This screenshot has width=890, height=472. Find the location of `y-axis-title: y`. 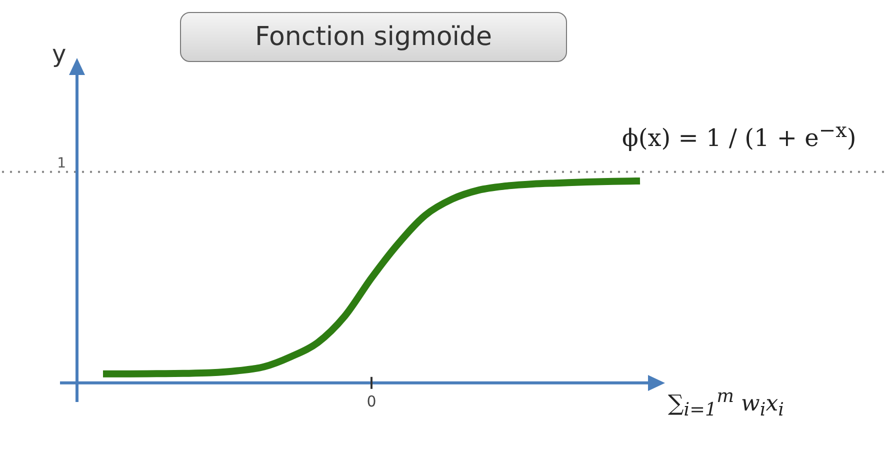

y-axis-title: y is located at coordinates (59, 54).